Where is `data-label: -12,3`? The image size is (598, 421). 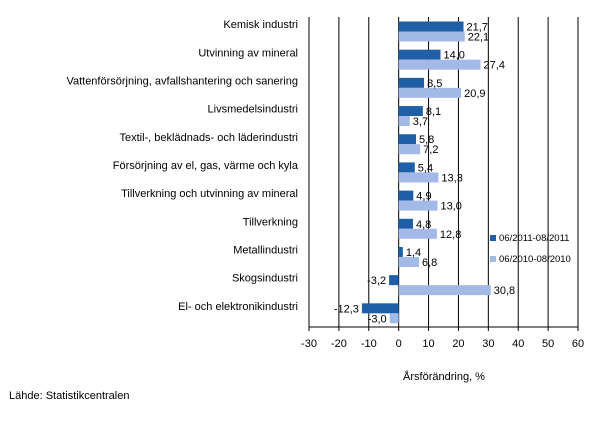 data-label: -12,3 is located at coordinates (346, 309).